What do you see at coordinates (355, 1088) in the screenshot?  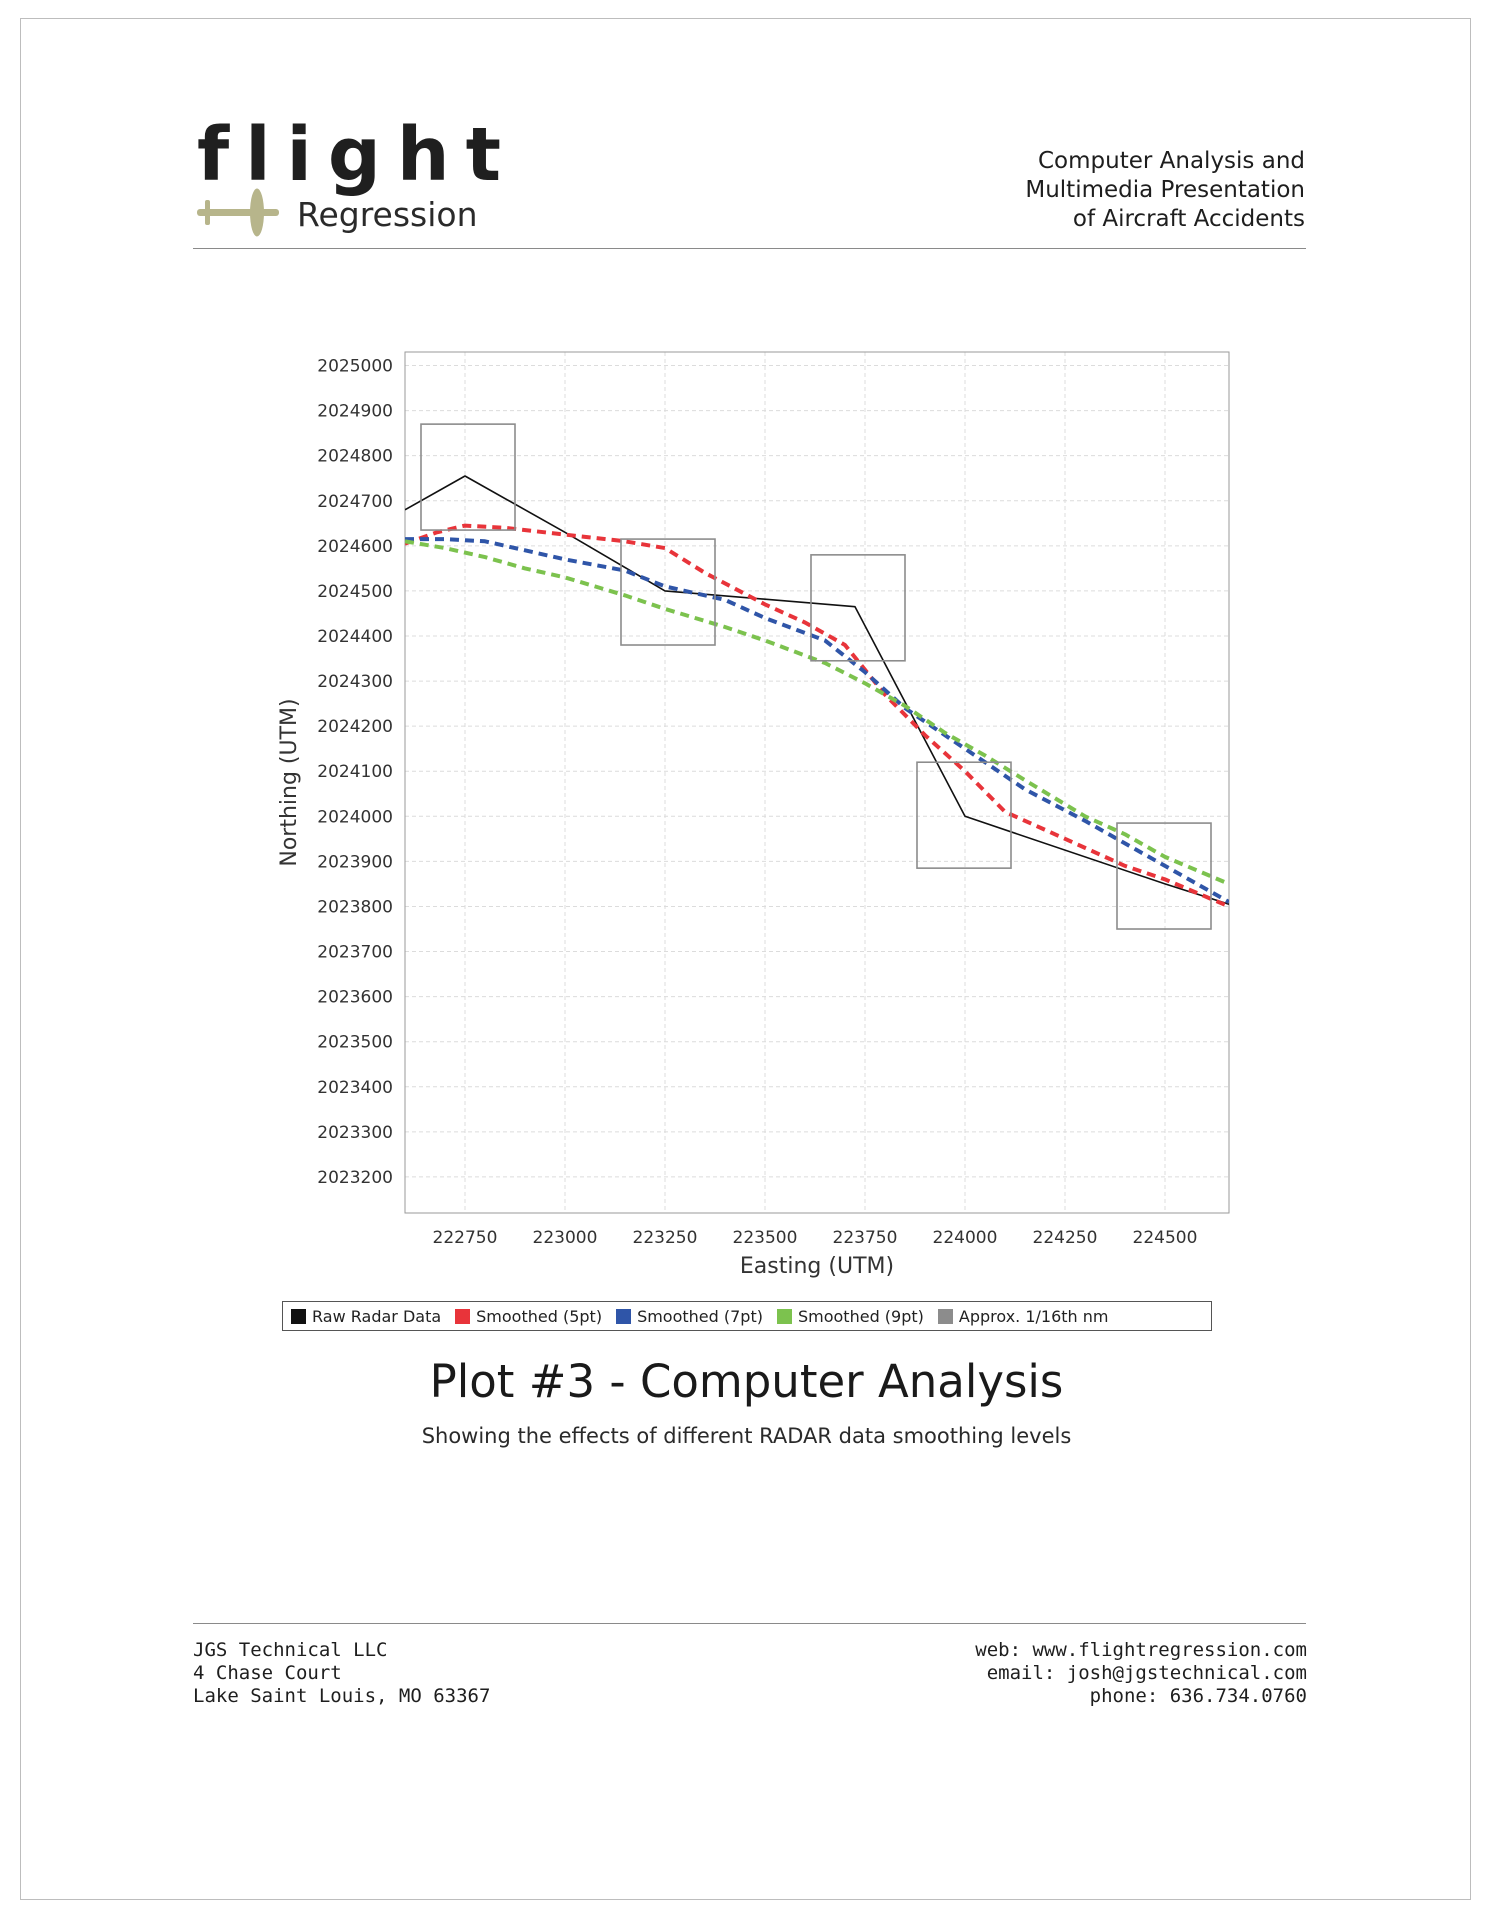 I see `y-tick-label: 2023400` at bounding box center [355, 1088].